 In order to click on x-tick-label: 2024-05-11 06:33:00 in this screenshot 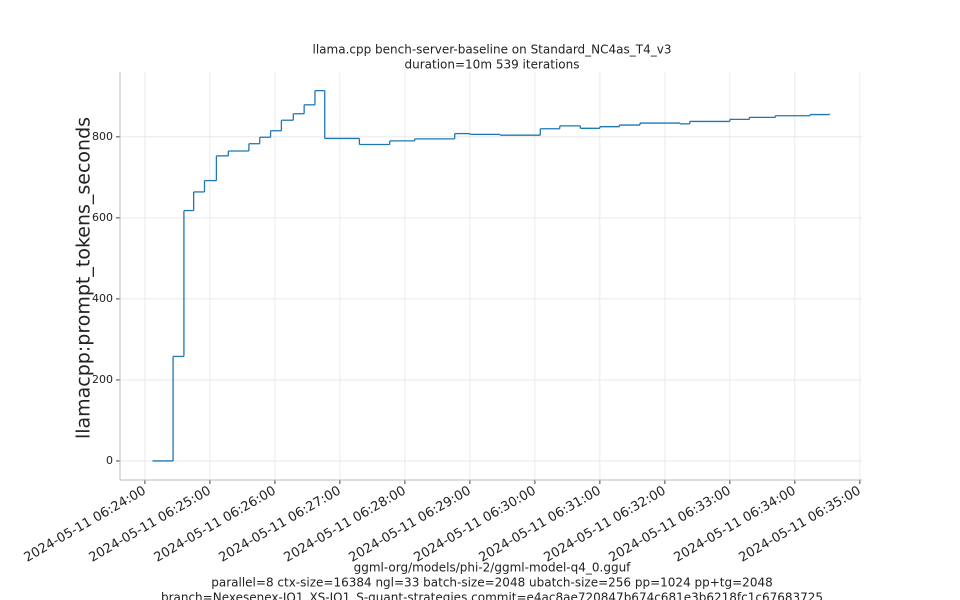, I will do `click(670, 525)`.